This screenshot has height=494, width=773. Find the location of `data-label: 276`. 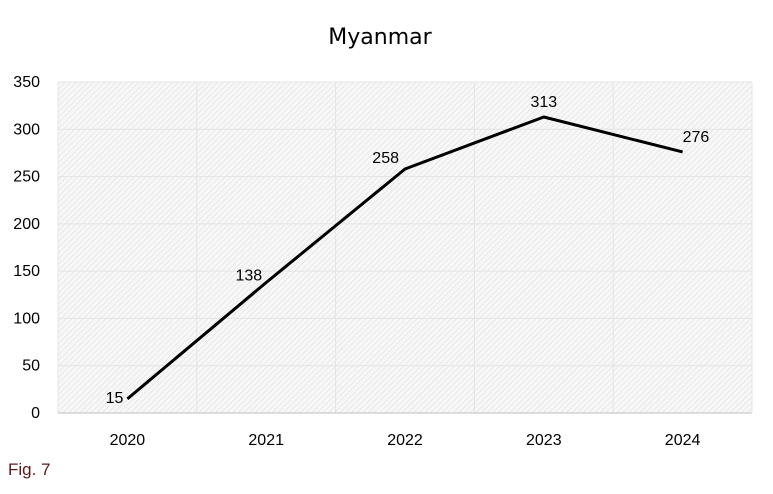

data-label: 276 is located at coordinates (696, 137).